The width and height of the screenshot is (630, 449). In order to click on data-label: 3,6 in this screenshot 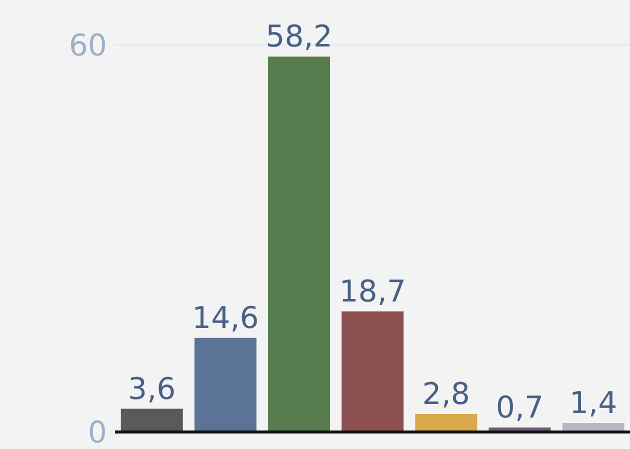, I will do `click(152, 389)`.